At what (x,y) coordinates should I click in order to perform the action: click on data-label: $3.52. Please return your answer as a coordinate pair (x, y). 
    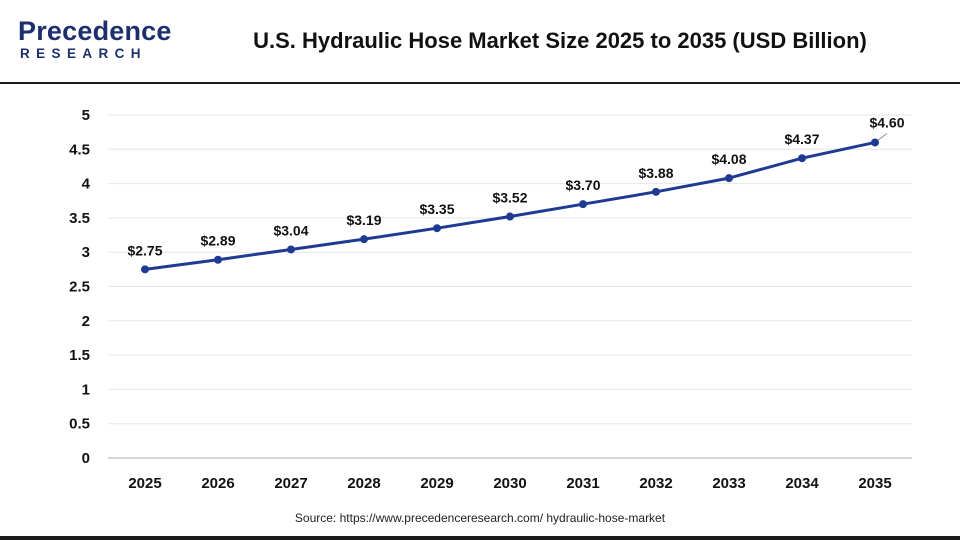
    Looking at the image, I should click on (509, 198).